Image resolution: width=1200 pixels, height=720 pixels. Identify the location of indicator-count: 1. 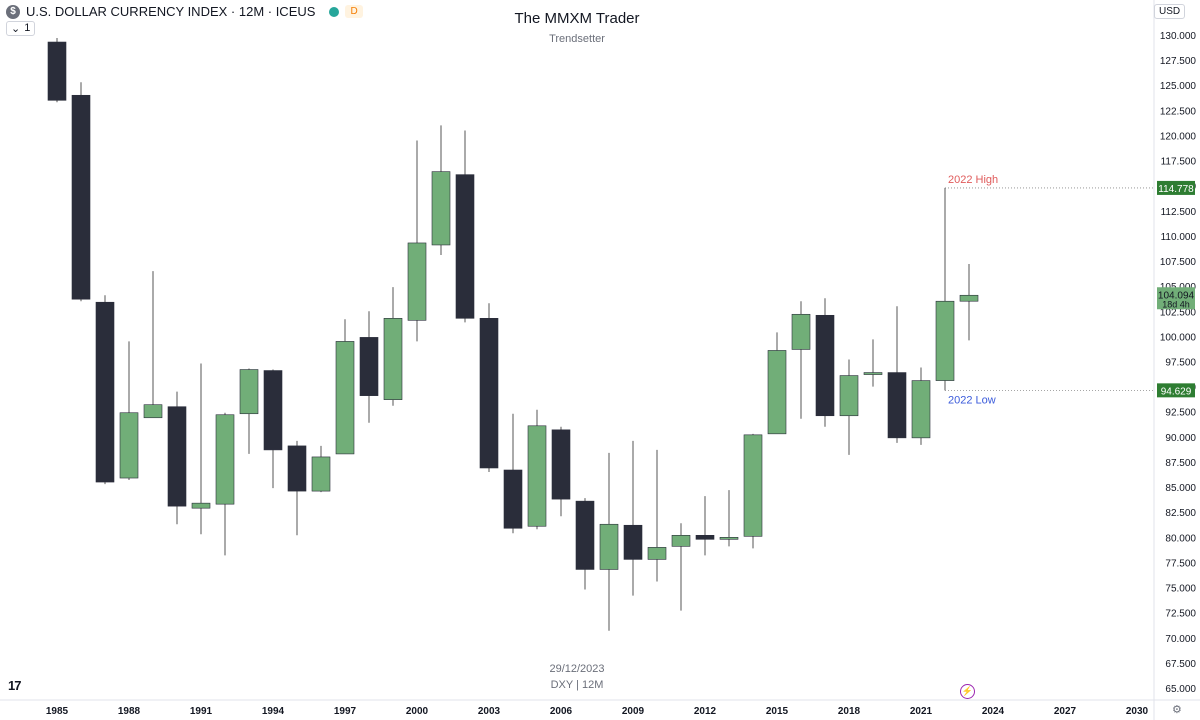
(27, 28).